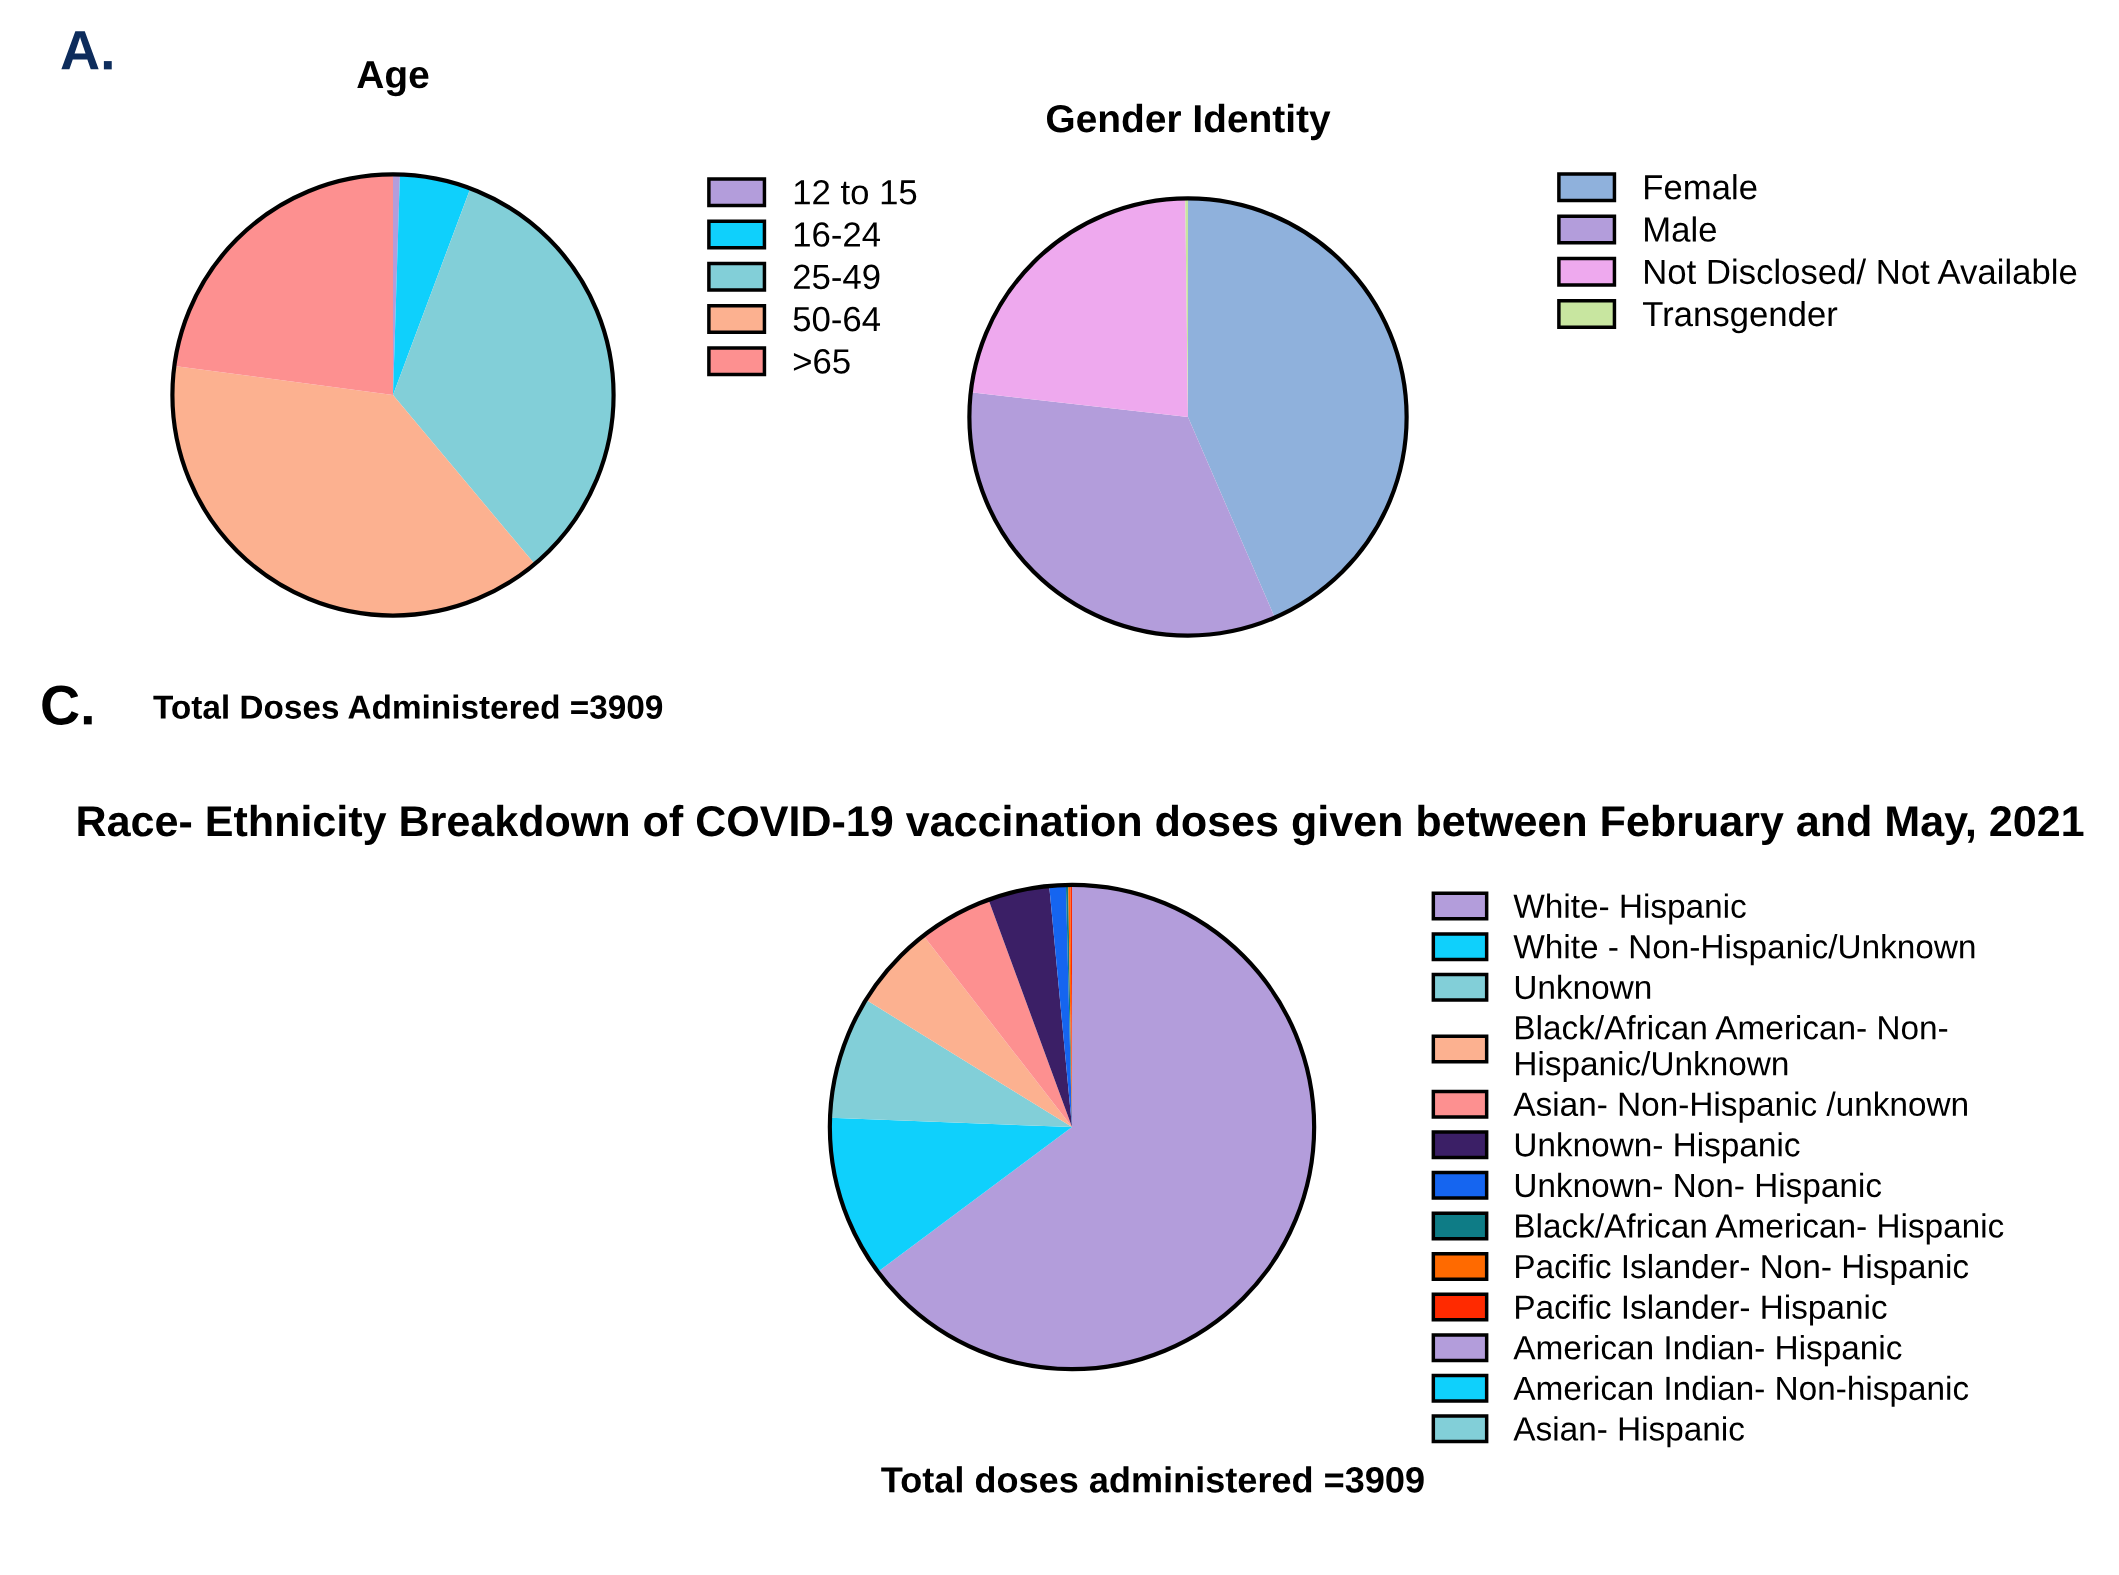 The height and width of the screenshot is (1575, 2119). What do you see at coordinates (1740, 317) in the screenshot?
I see `legend-label: Transgender` at bounding box center [1740, 317].